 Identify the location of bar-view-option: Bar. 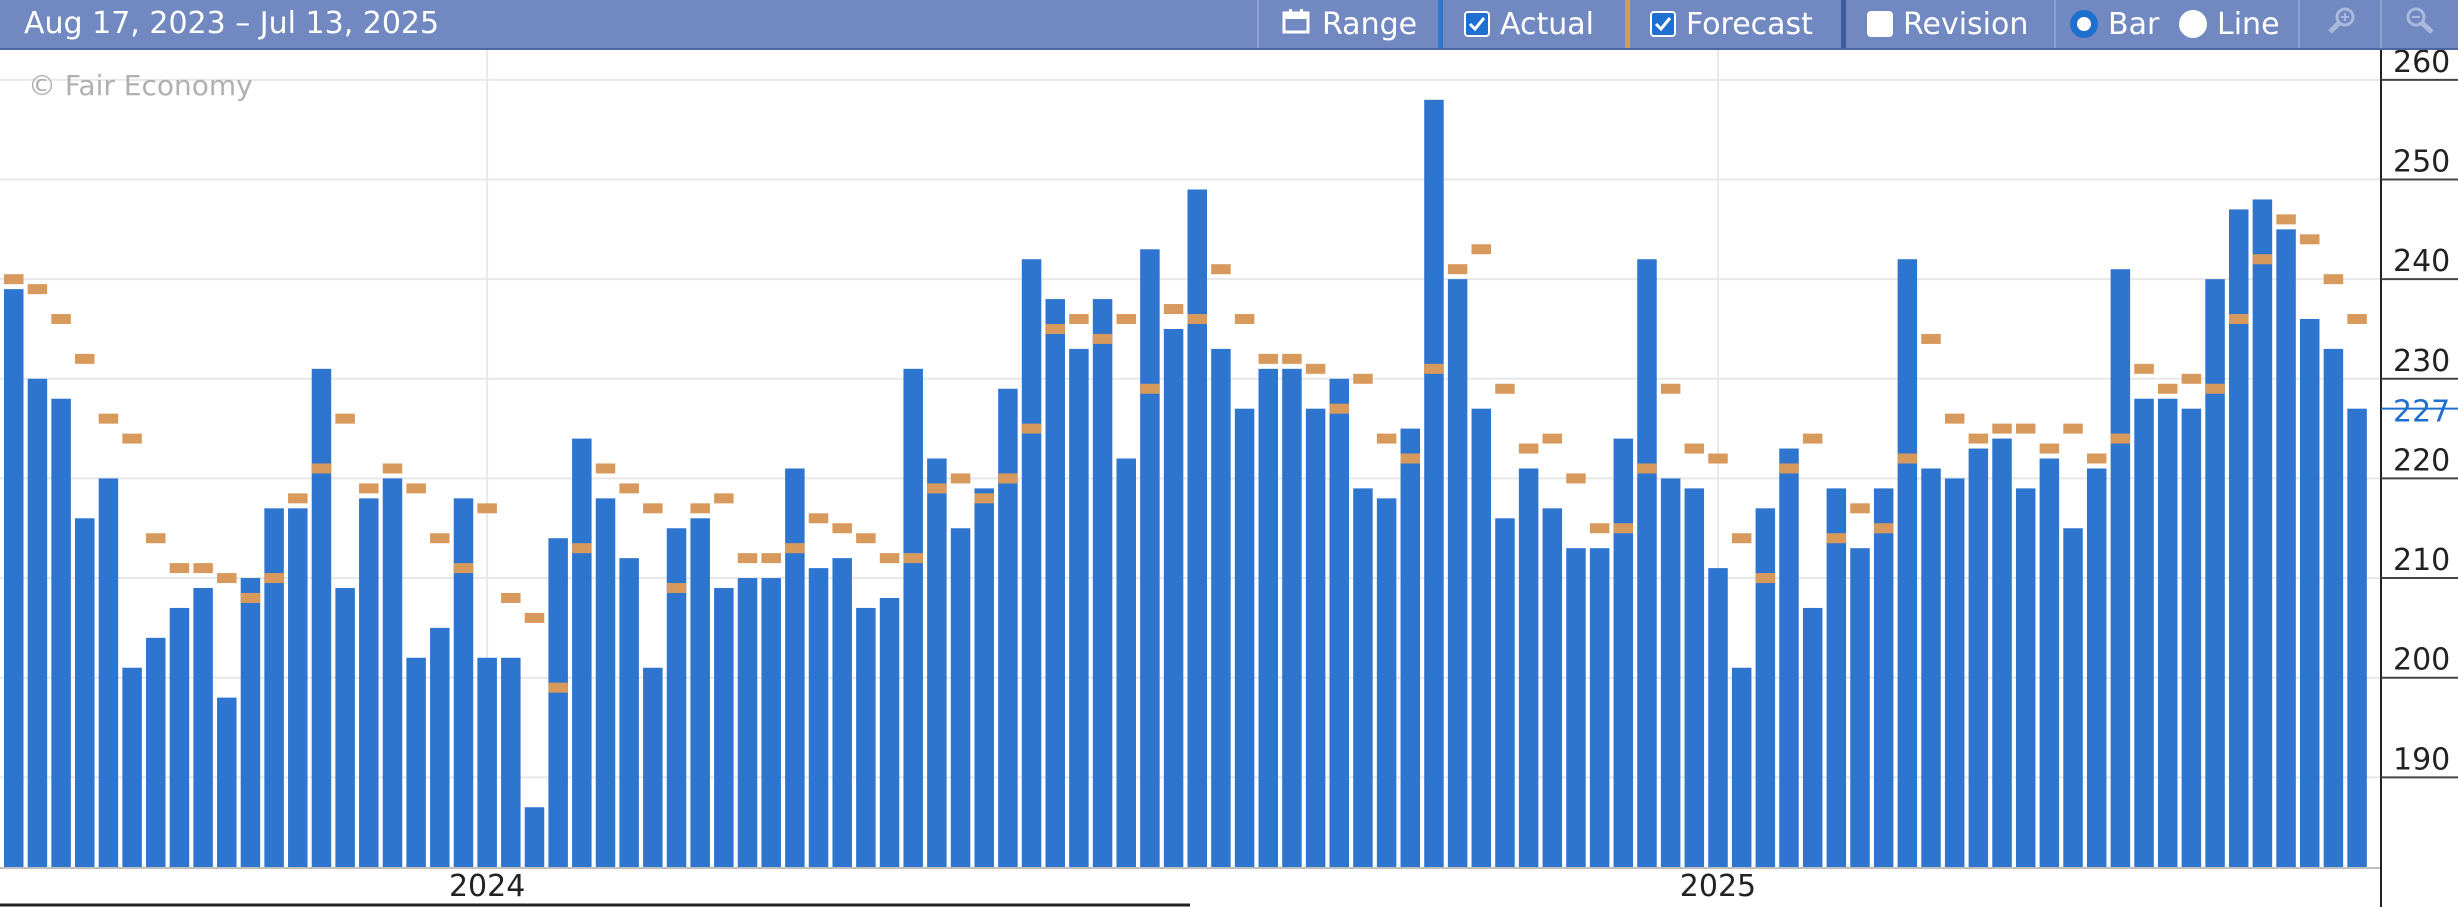
(2114, 24).